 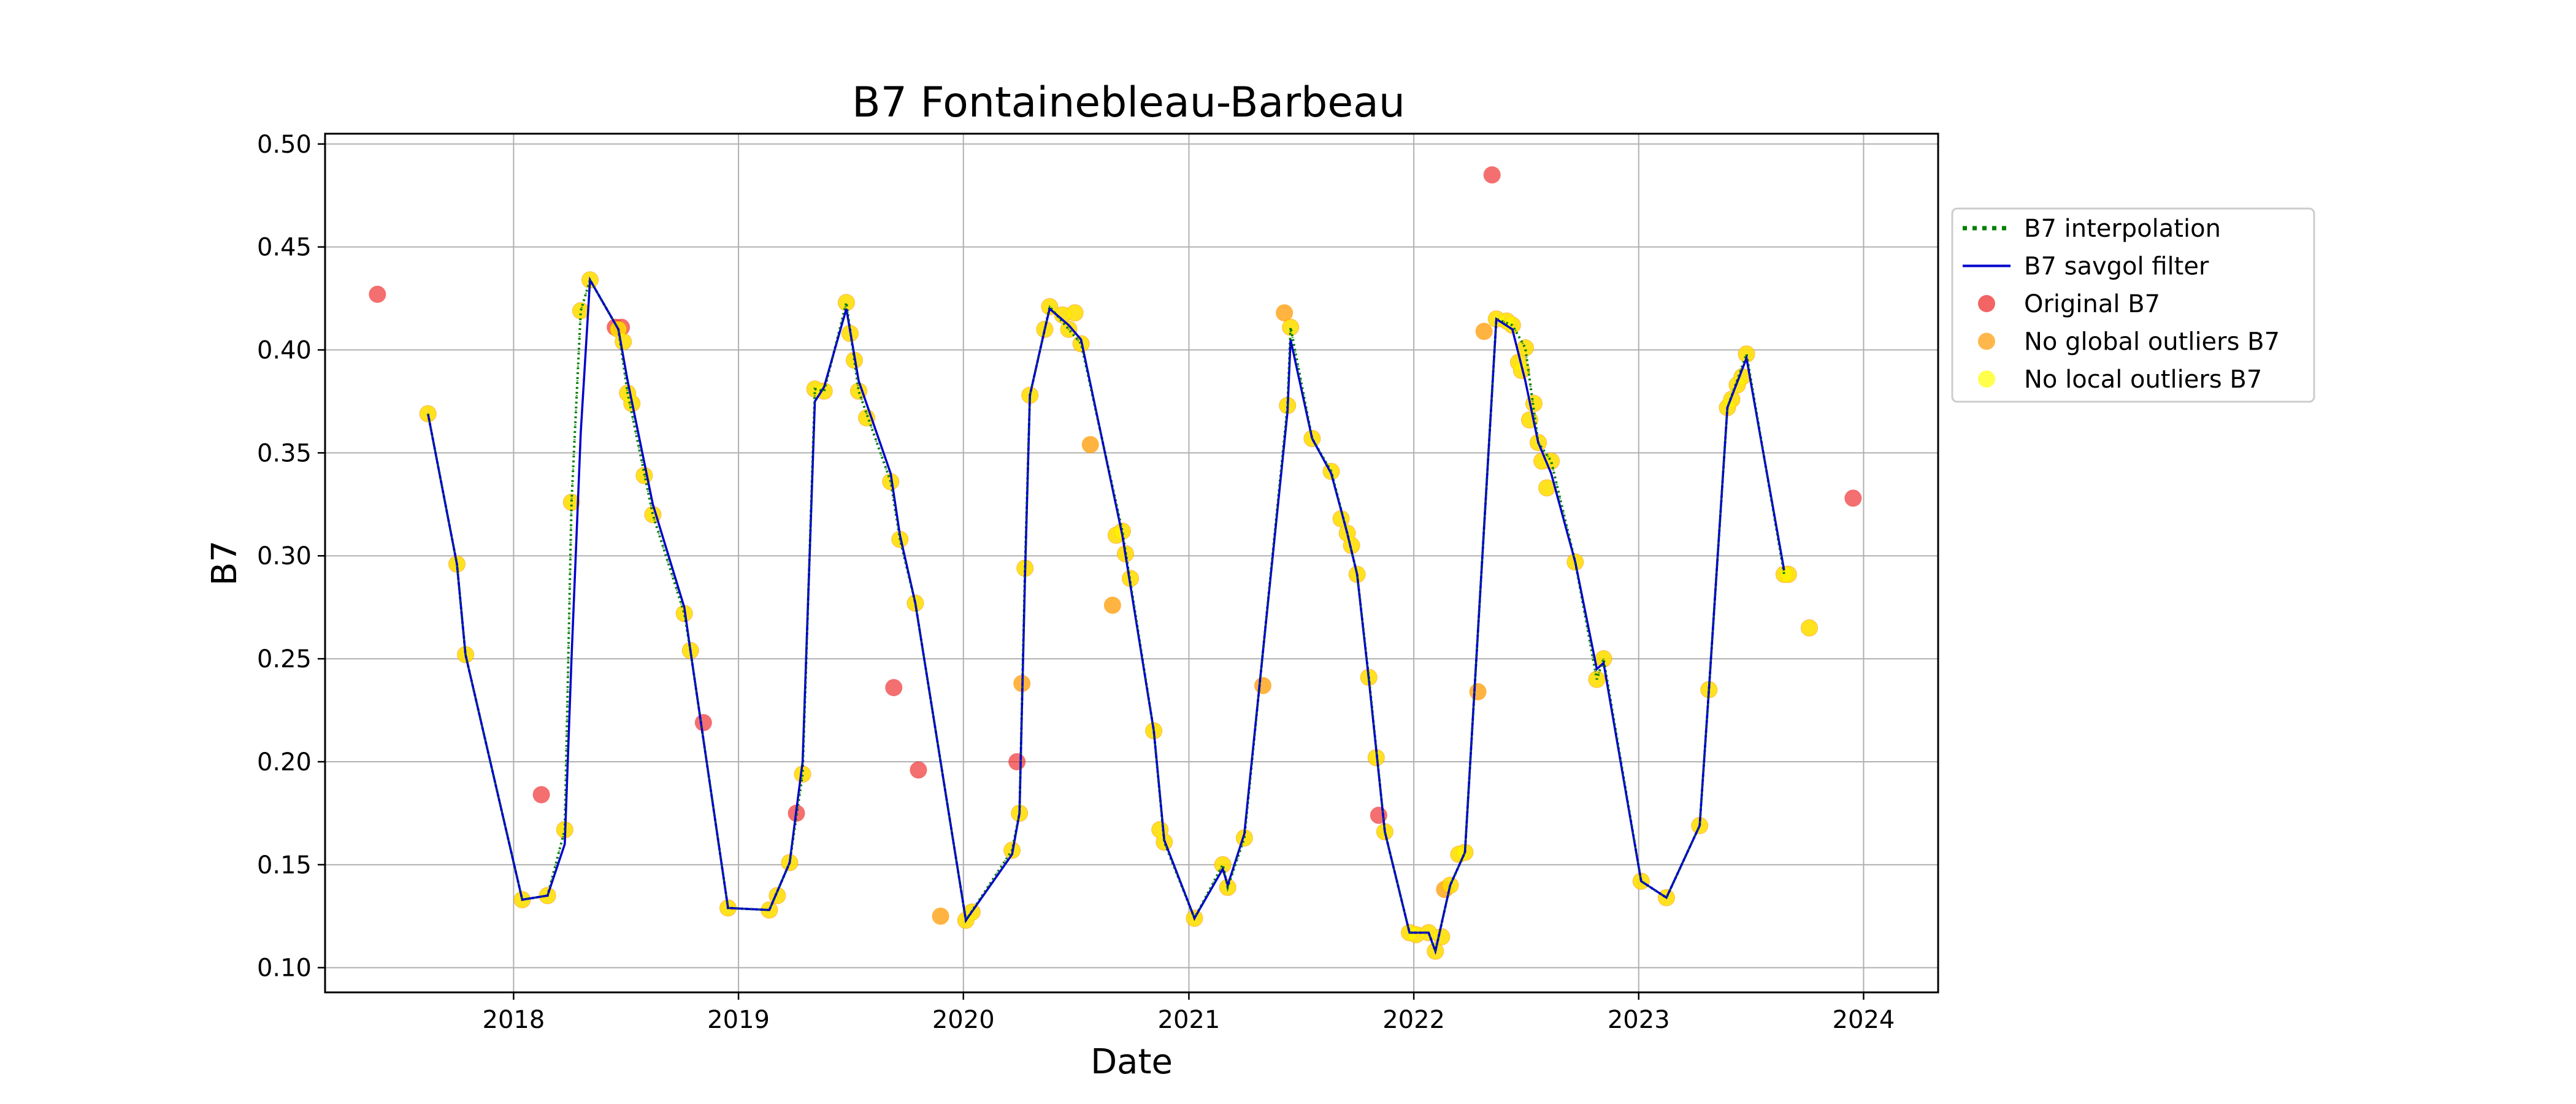 I want to click on legend-entry: No local outliers B7, so click(x=2120, y=380).